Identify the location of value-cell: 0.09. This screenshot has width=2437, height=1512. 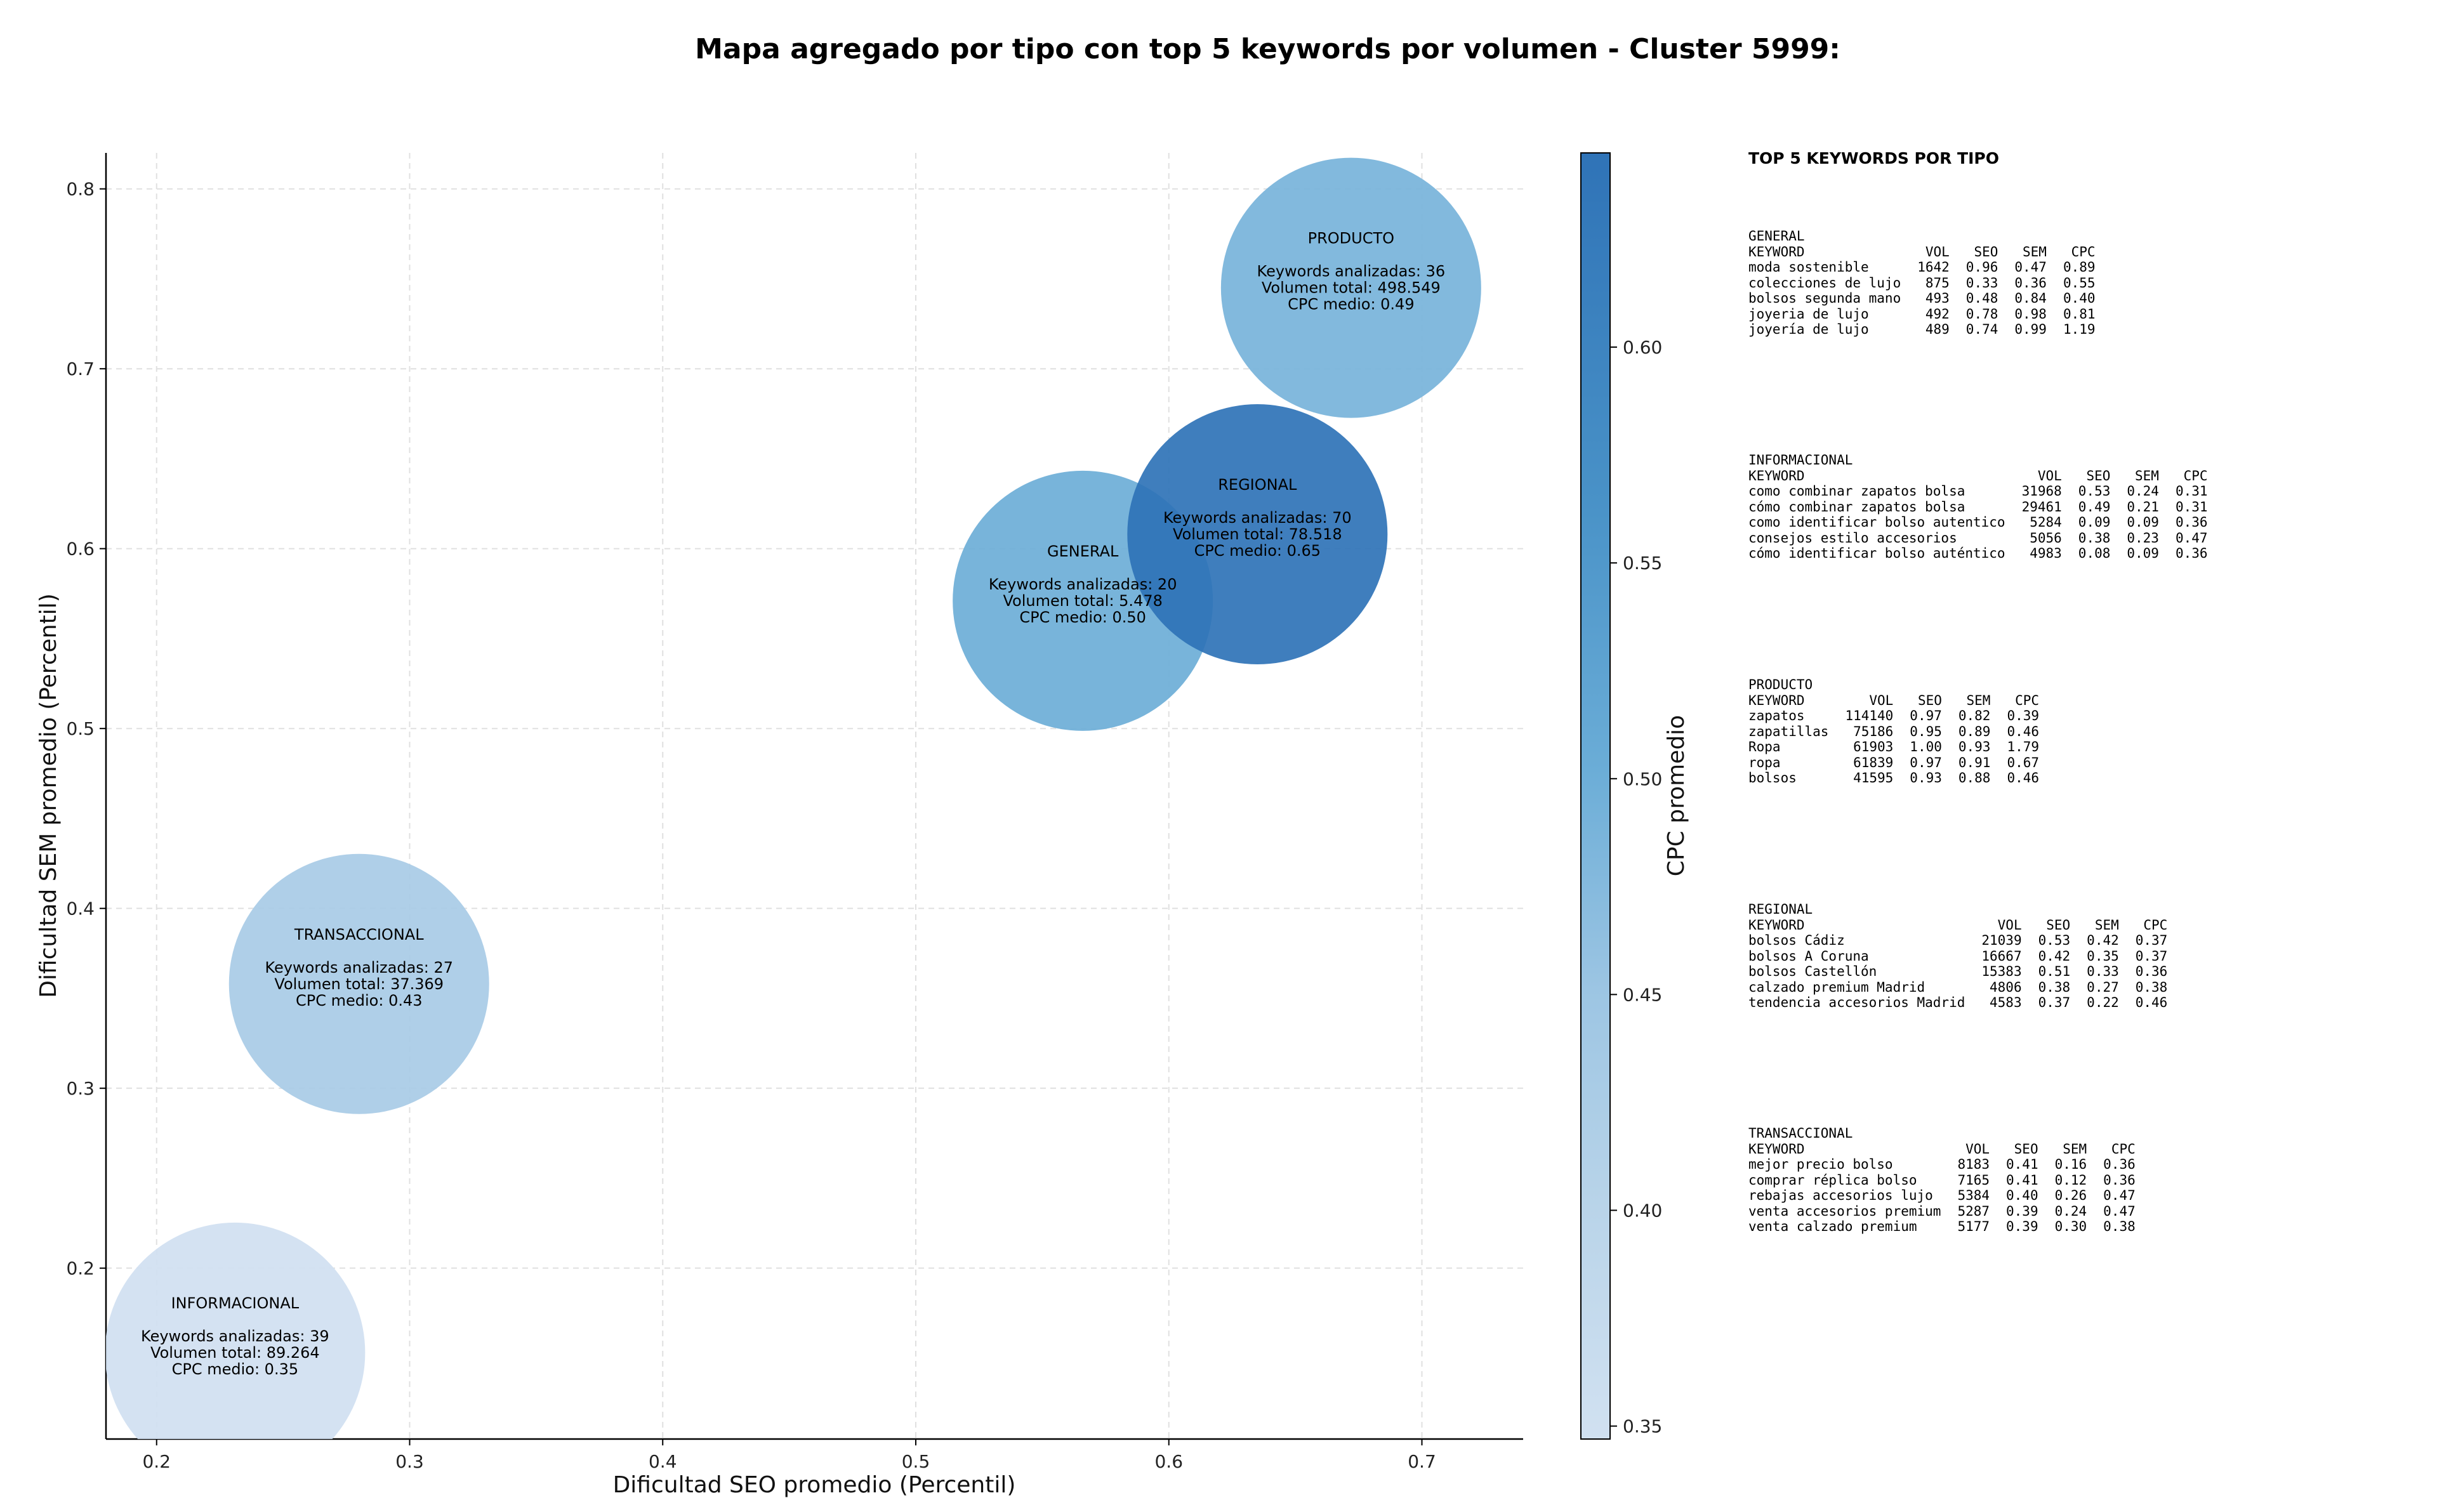
(2143, 554).